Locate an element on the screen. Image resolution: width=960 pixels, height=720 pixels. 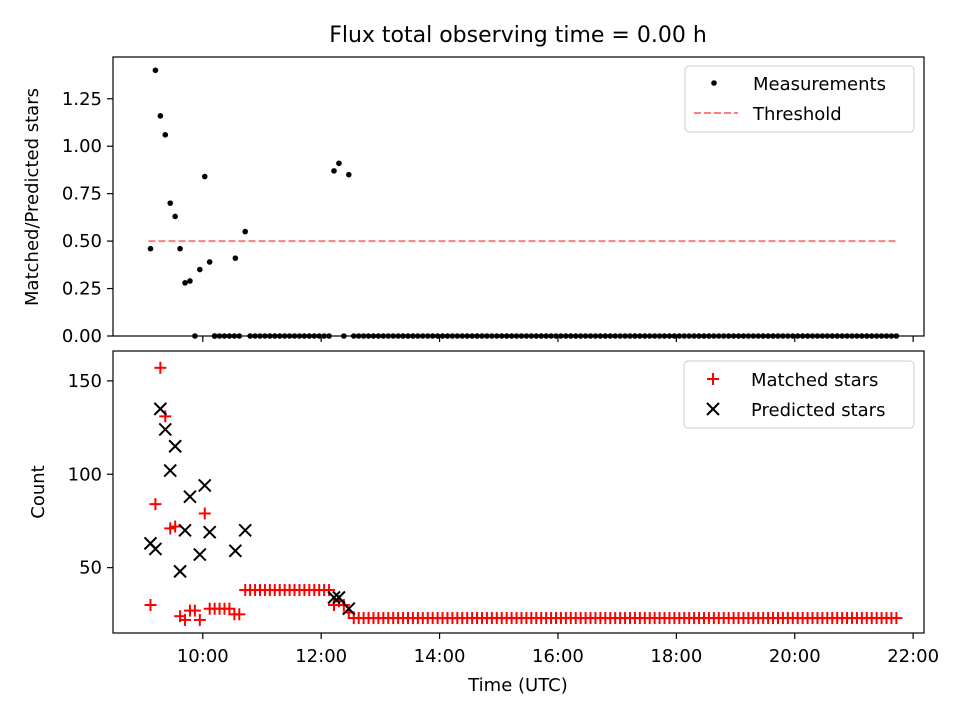
chart-title: Flux total observing time = 0.00 h is located at coordinates (518, 35).